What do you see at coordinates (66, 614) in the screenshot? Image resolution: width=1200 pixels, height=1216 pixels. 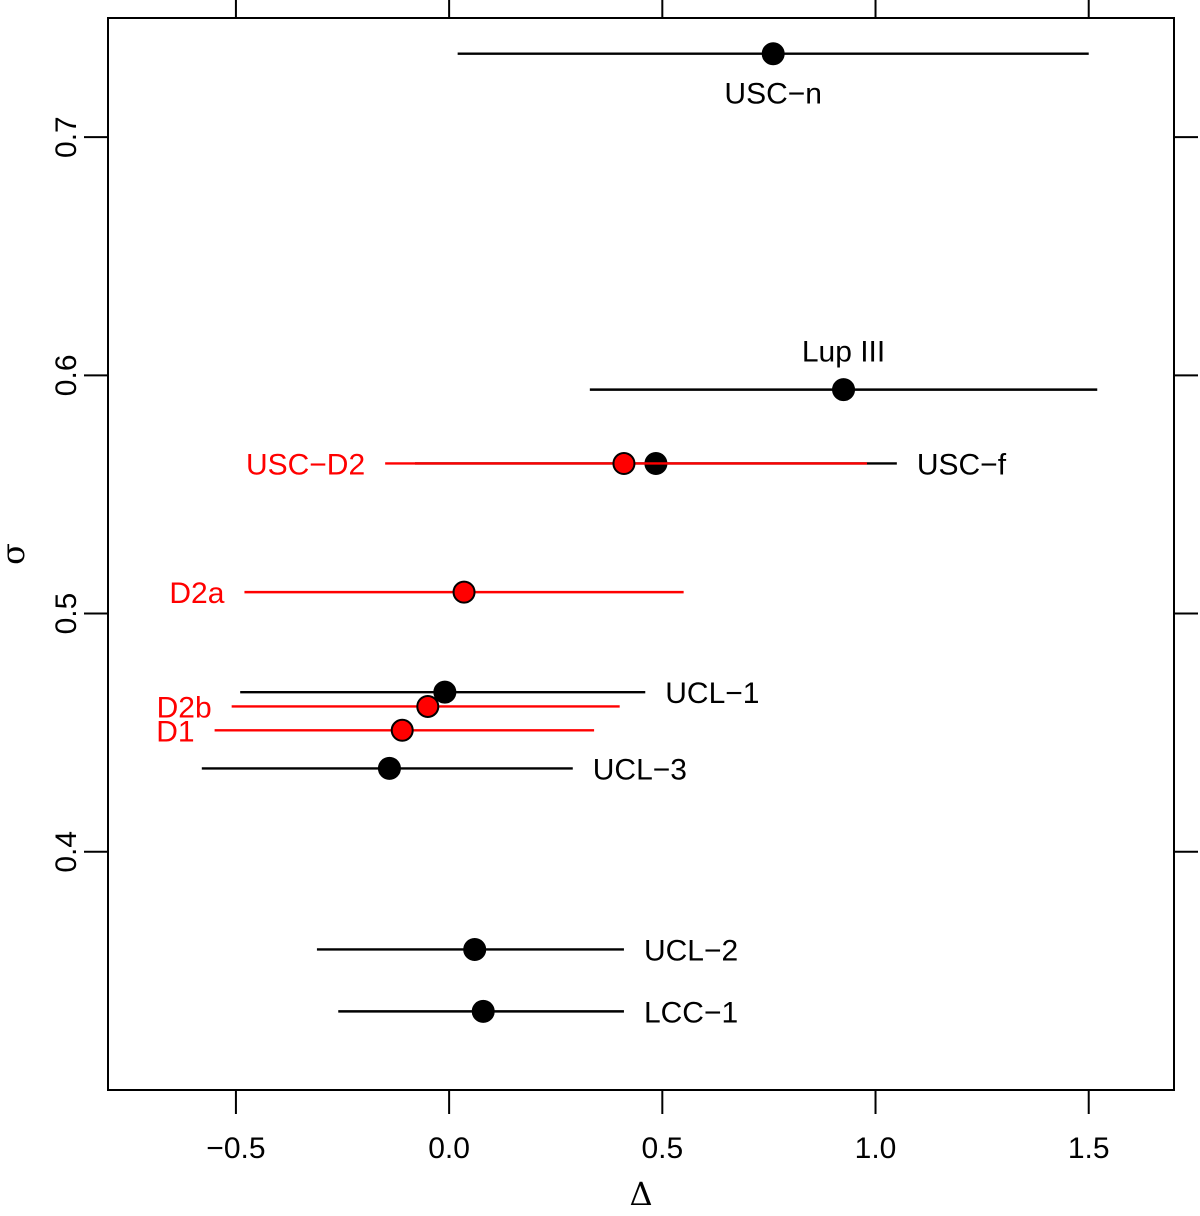 I see `y-tick-label: 0.5` at bounding box center [66, 614].